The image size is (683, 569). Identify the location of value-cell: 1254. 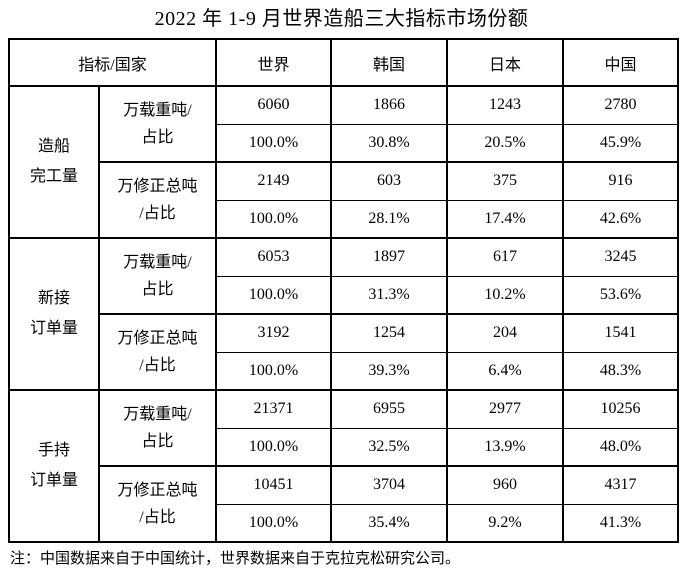
(389, 333).